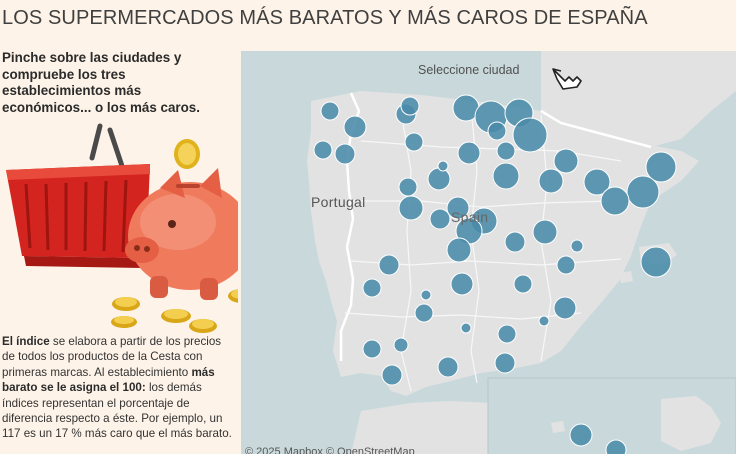 This screenshot has height=454, width=736. Describe the element at coordinates (108, 380) in the screenshot. I see `desc-bold-2: más barato se le asigna el 100:` at that location.